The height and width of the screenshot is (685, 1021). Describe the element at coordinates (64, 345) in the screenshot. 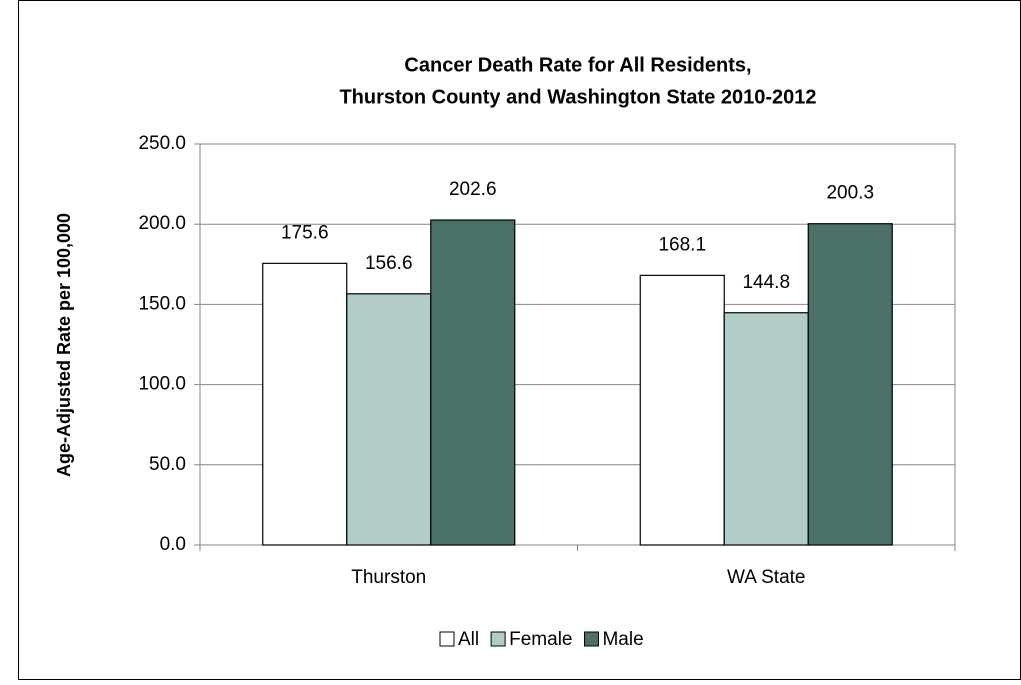

I see `y-axis-label: Age-Adjusted Rate per 100,000` at that location.